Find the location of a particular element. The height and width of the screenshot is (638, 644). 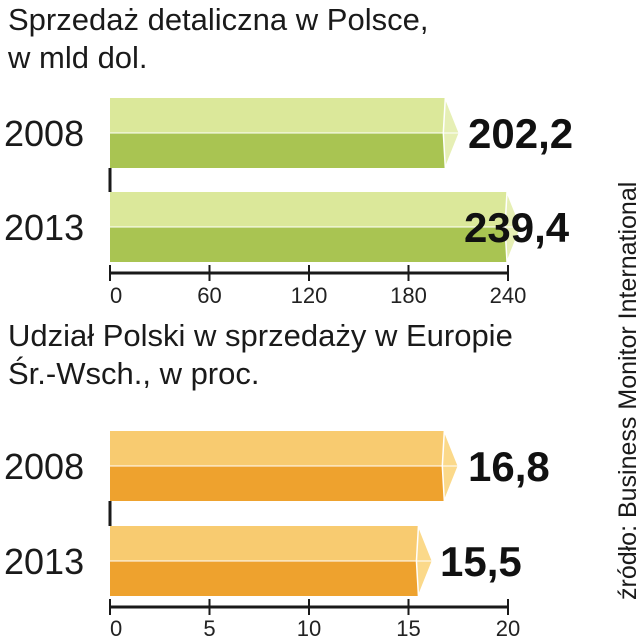

chart1-category-2008: 2008 is located at coordinates (44, 133).